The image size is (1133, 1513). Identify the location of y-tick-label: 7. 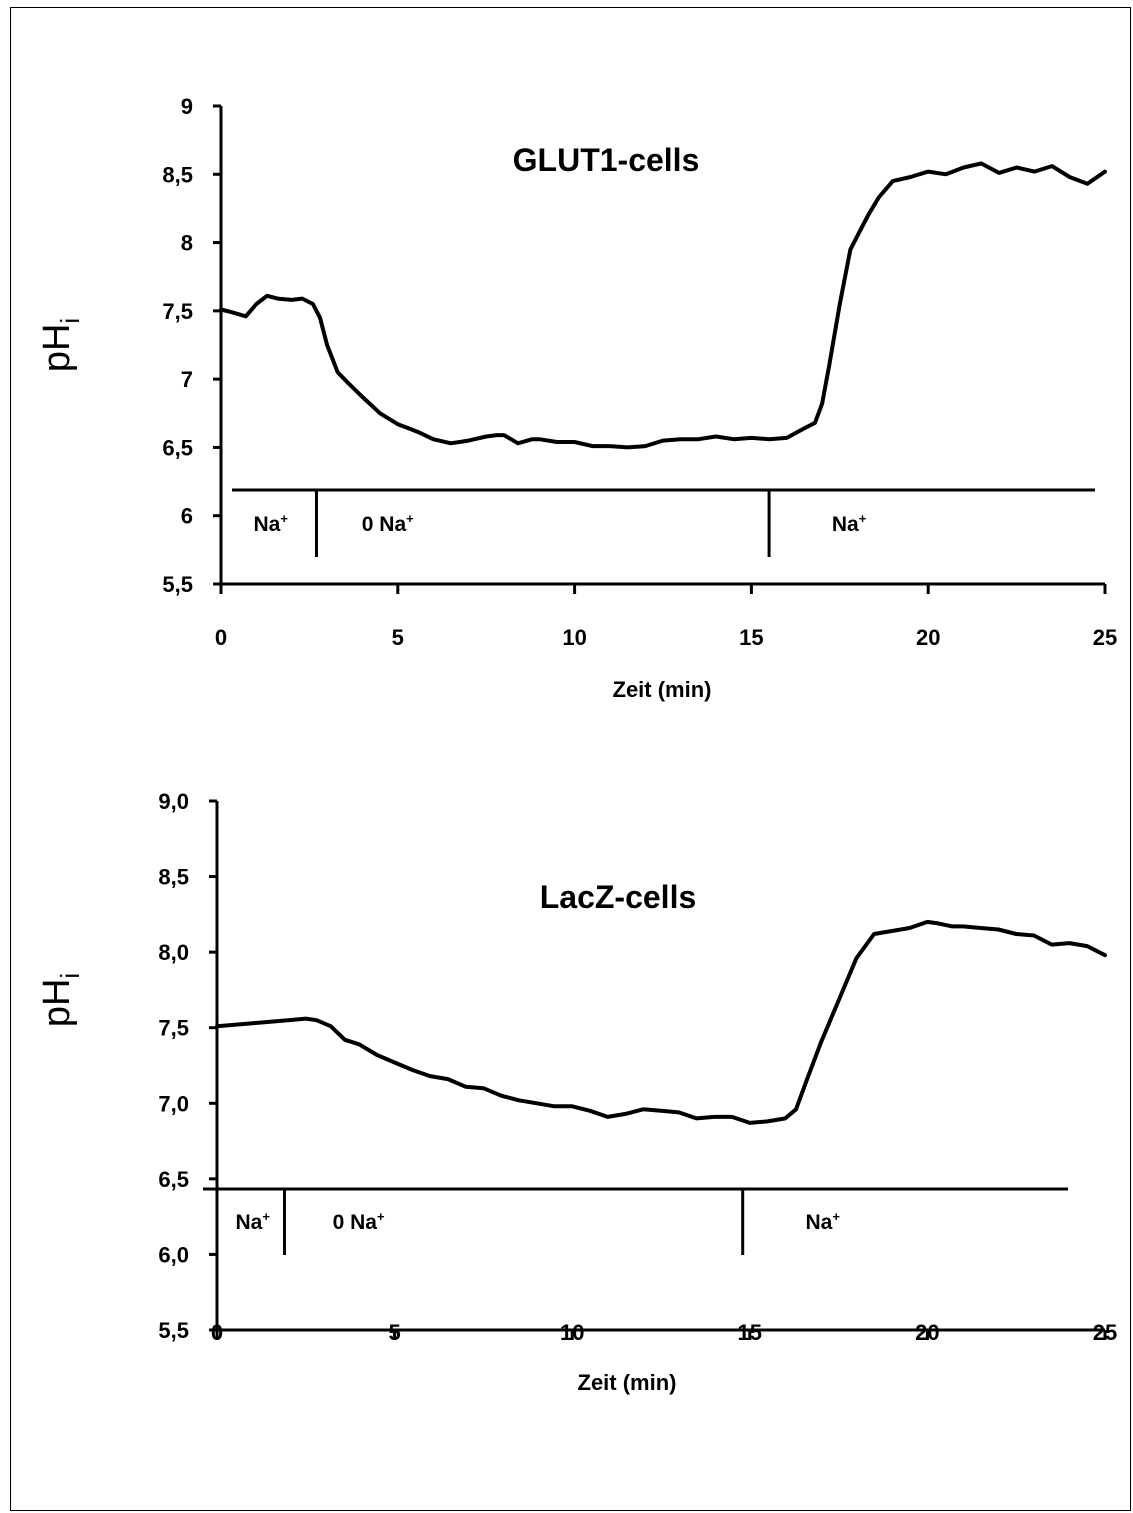
(187, 379).